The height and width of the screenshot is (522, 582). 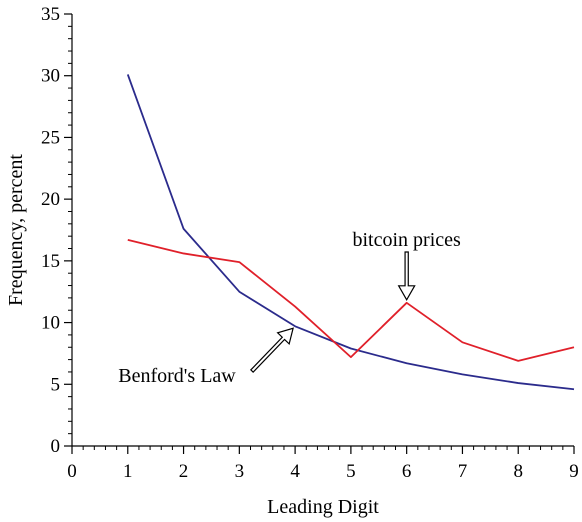 I want to click on y-tick-label: 15, so click(x=50, y=261).